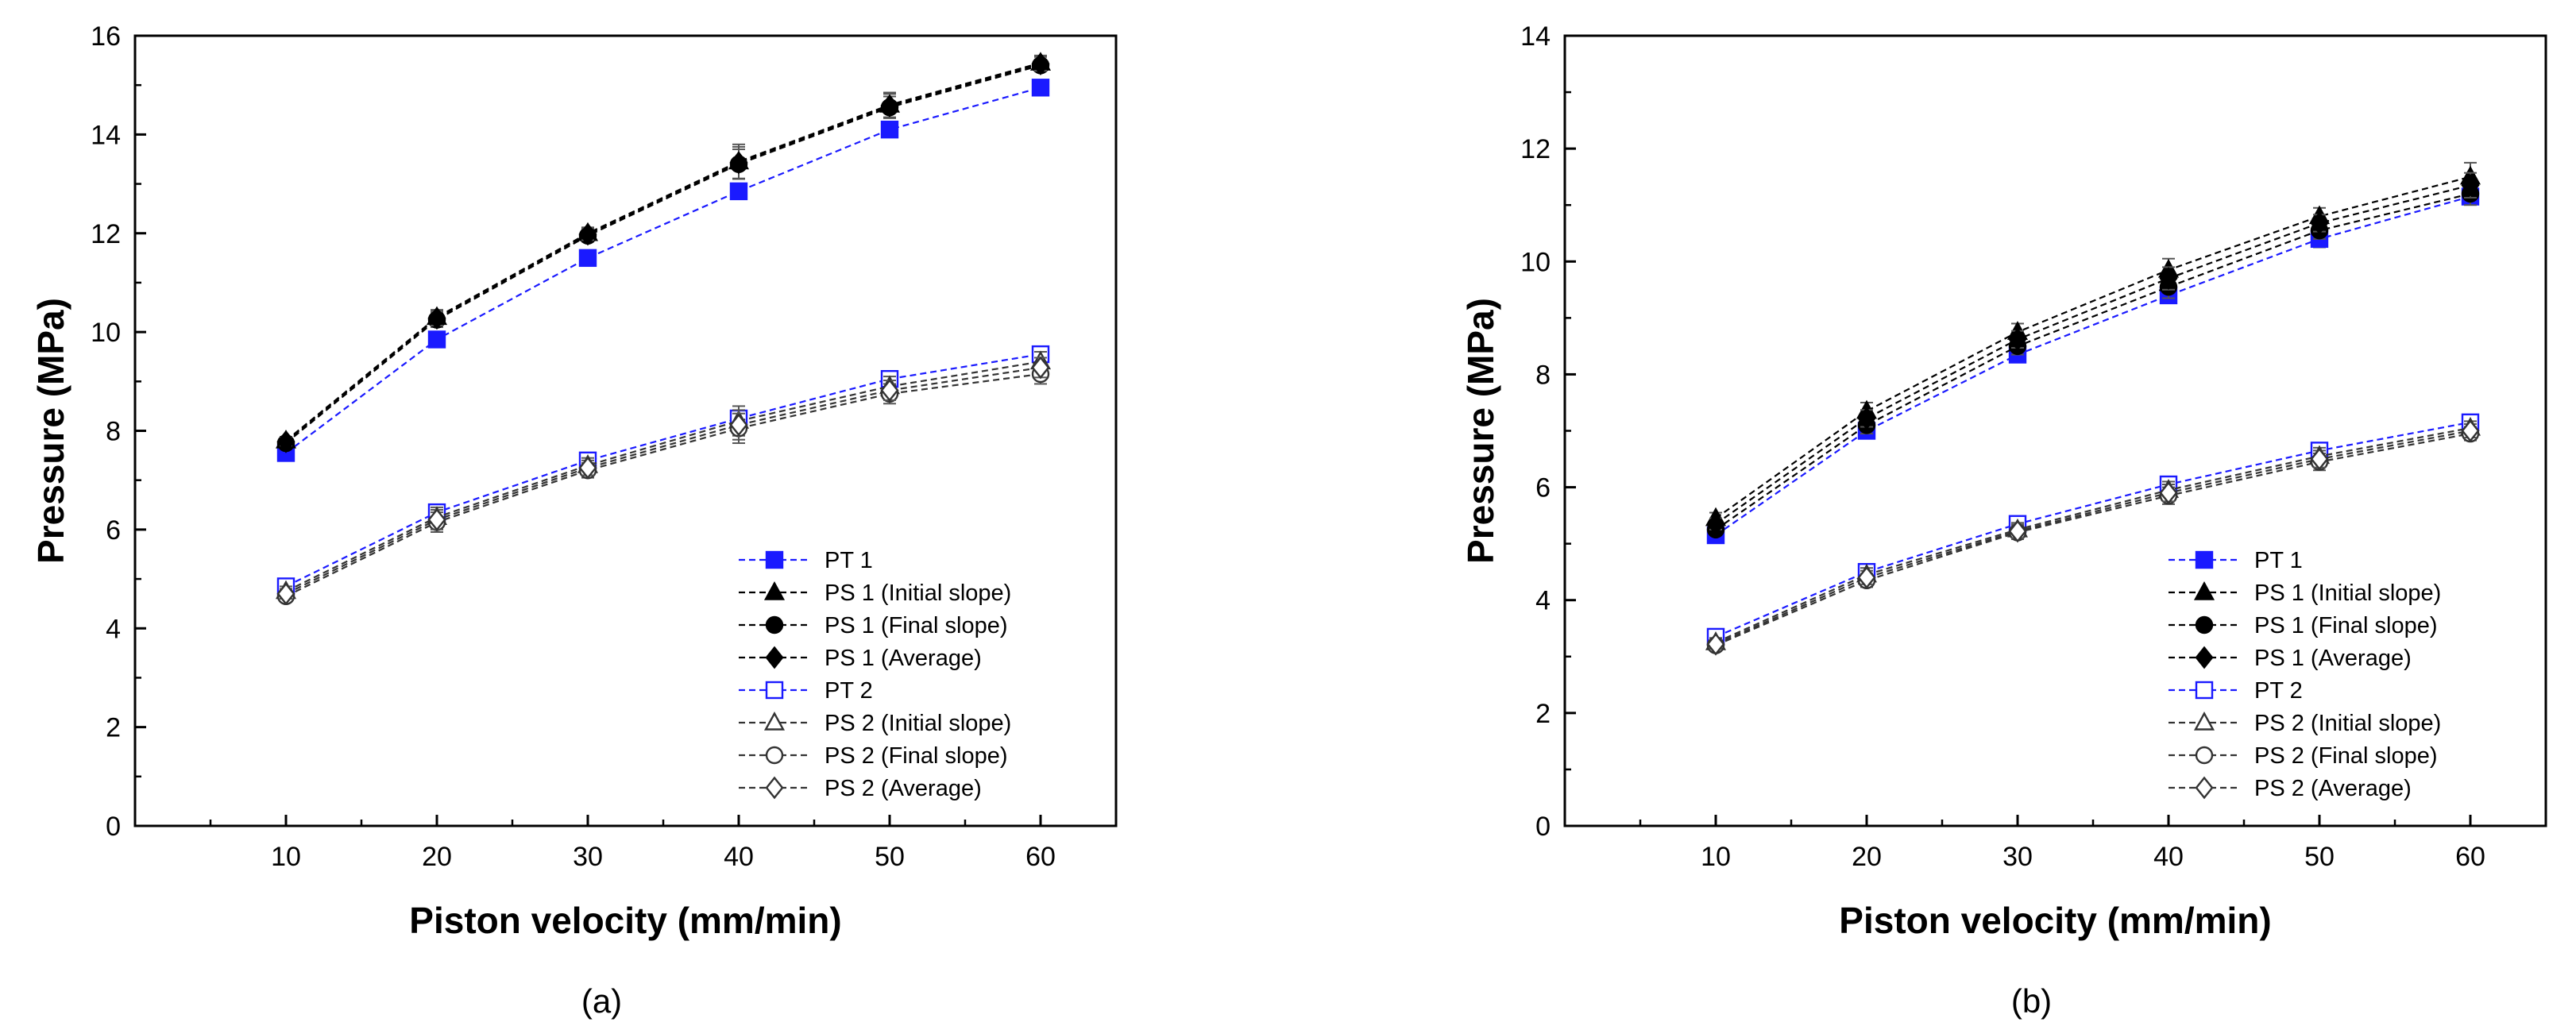 The width and height of the screenshot is (2576, 1026). I want to click on y-tick-label: 10, so click(1535, 262).